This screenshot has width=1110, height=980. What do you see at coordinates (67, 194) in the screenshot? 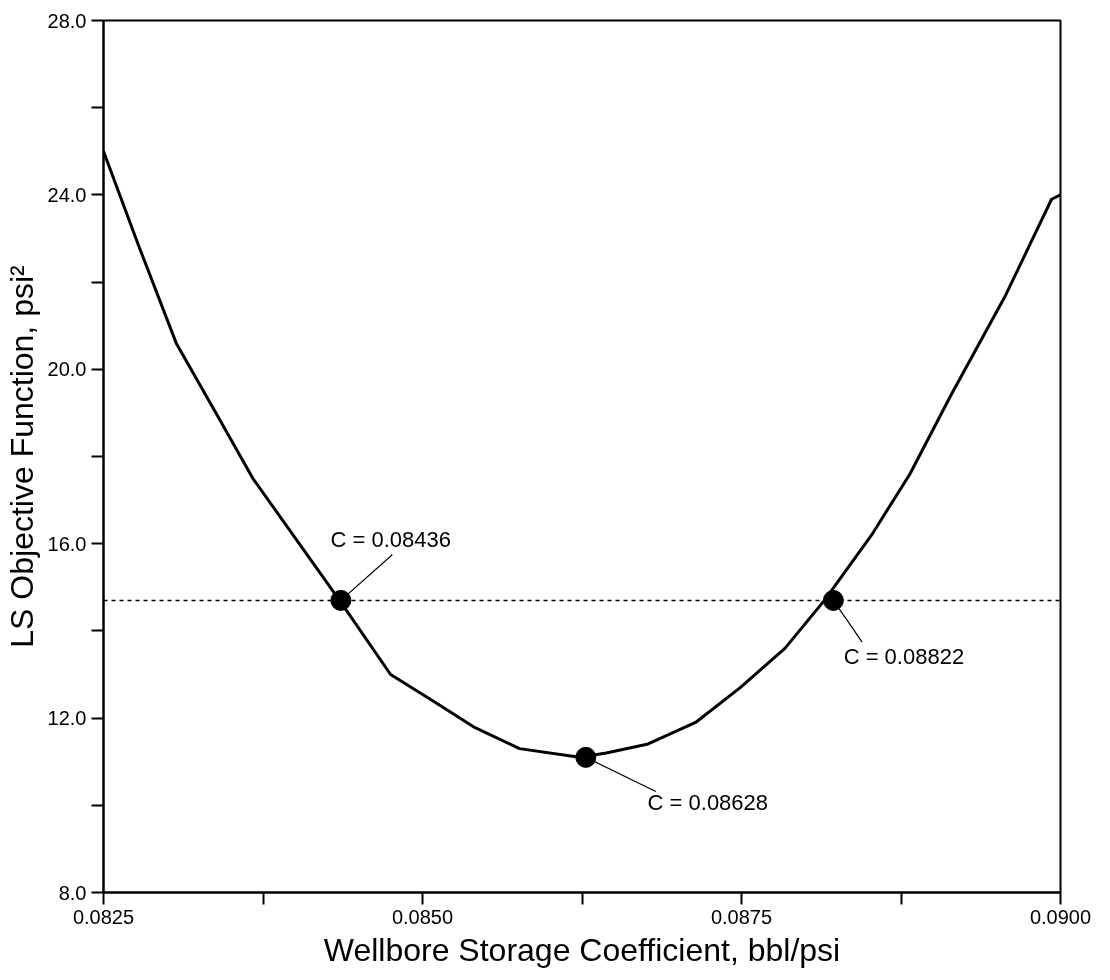
I see `y-tick-label: 24.0` at bounding box center [67, 194].